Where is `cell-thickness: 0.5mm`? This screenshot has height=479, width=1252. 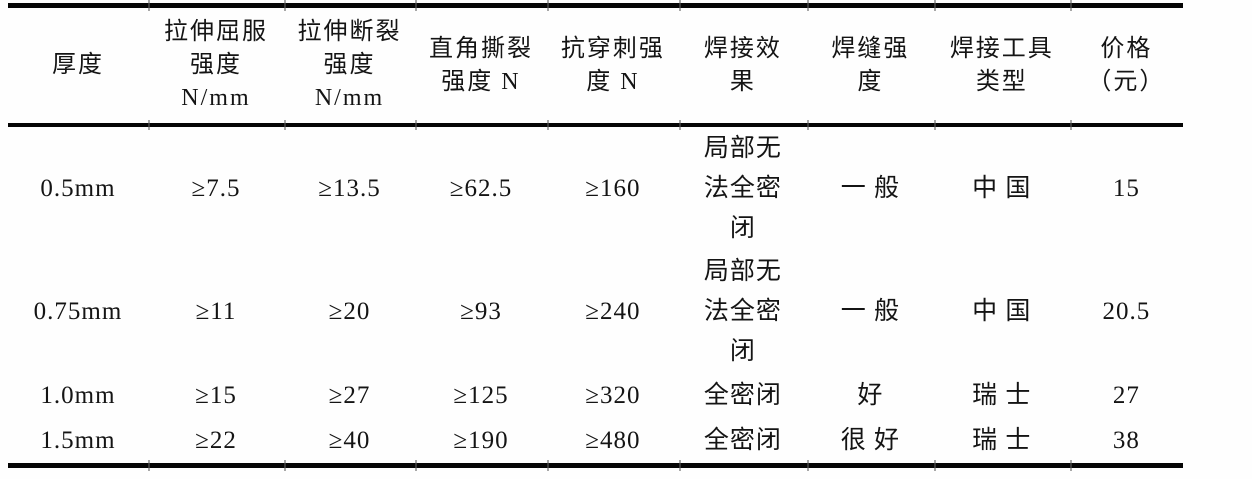 cell-thickness: 0.5mm is located at coordinates (78, 188).